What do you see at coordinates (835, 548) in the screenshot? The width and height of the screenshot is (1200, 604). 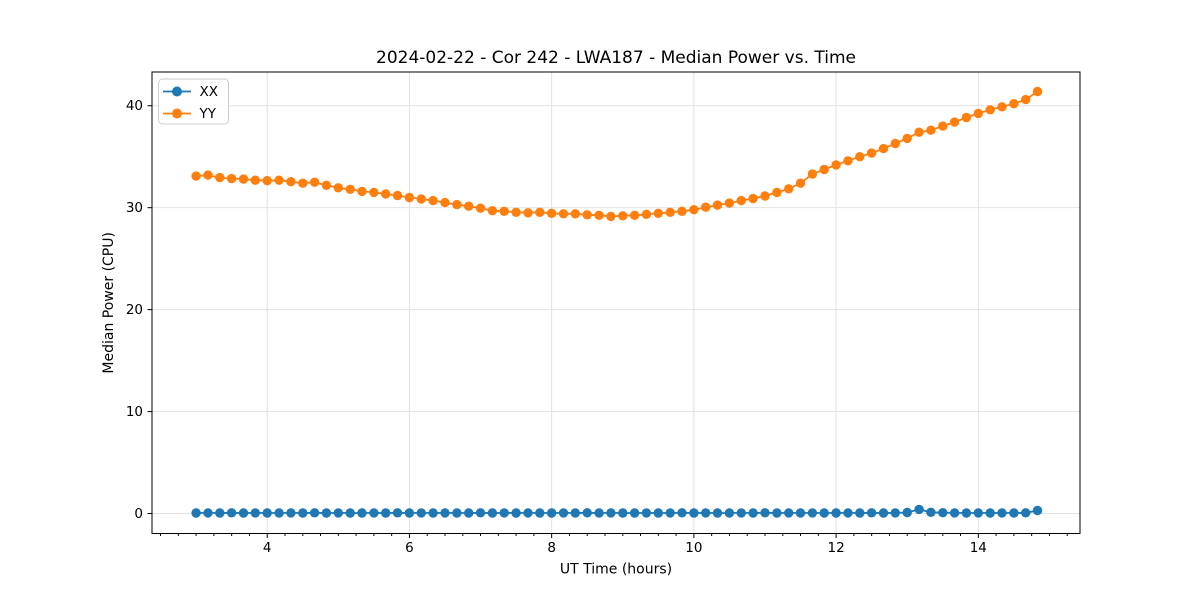 I see `x-tick-label: 12` at bounding box center [835, 548].